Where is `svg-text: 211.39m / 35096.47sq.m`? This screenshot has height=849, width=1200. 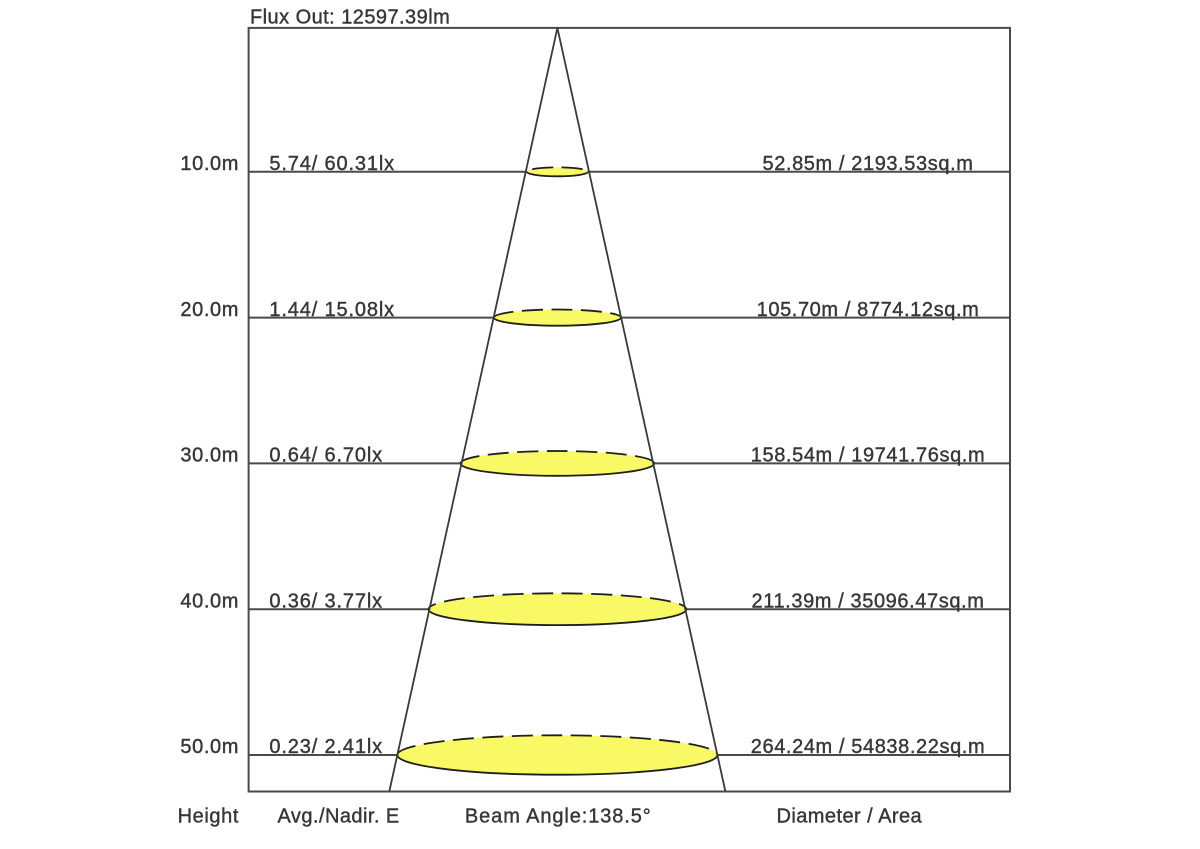
svg-text: 211.39m / 35096.47sq.m is located at coordinates (868, 601).